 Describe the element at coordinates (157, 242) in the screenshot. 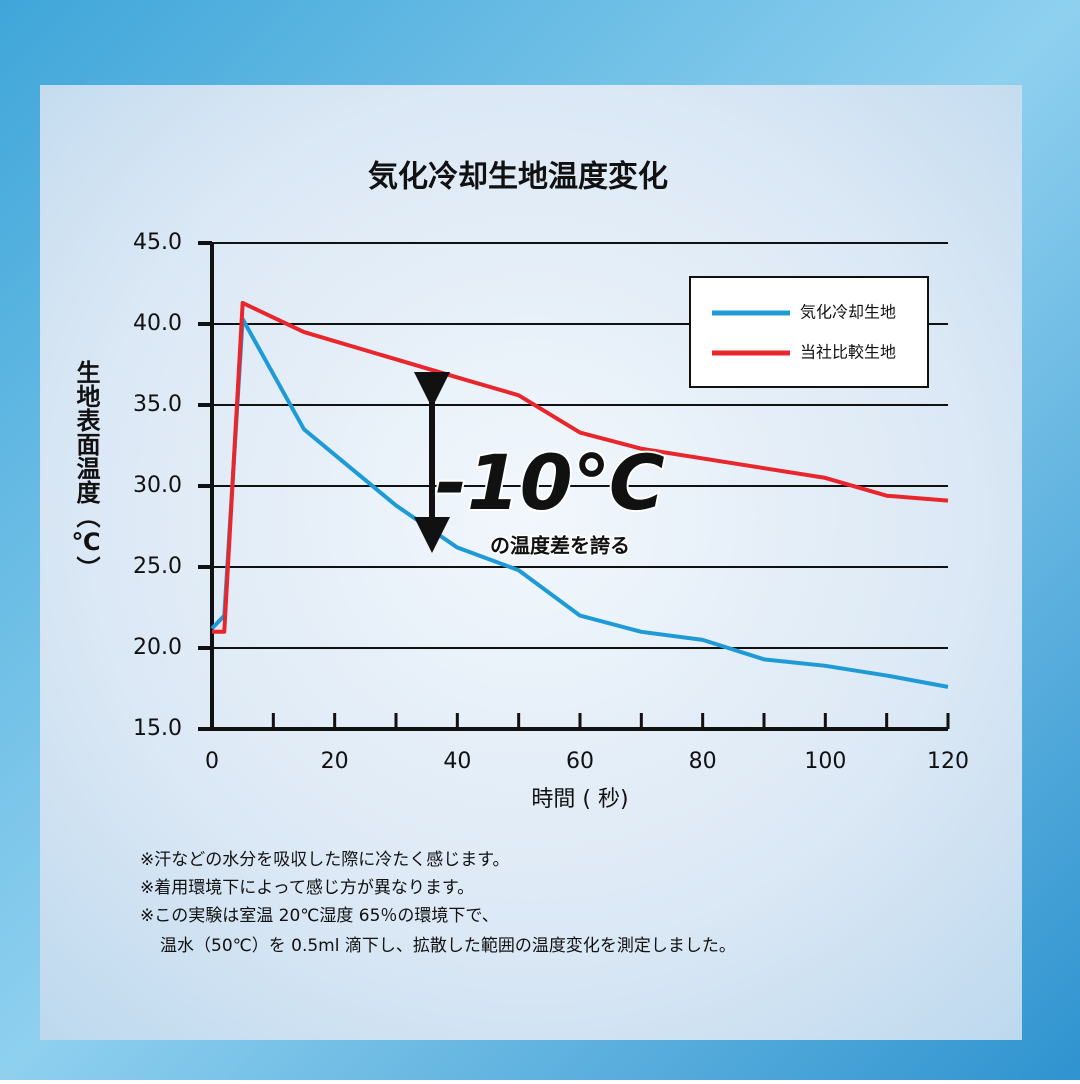

I see `y-tick-label: 45.0` at that location.